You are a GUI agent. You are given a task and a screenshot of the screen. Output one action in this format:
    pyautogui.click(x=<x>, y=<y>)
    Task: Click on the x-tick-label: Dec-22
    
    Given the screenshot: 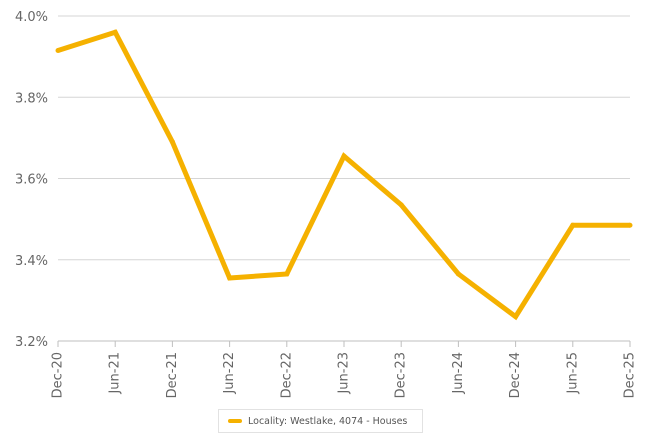 What is the action you would take?
    pyautogui.click(x=286, y=375)
    